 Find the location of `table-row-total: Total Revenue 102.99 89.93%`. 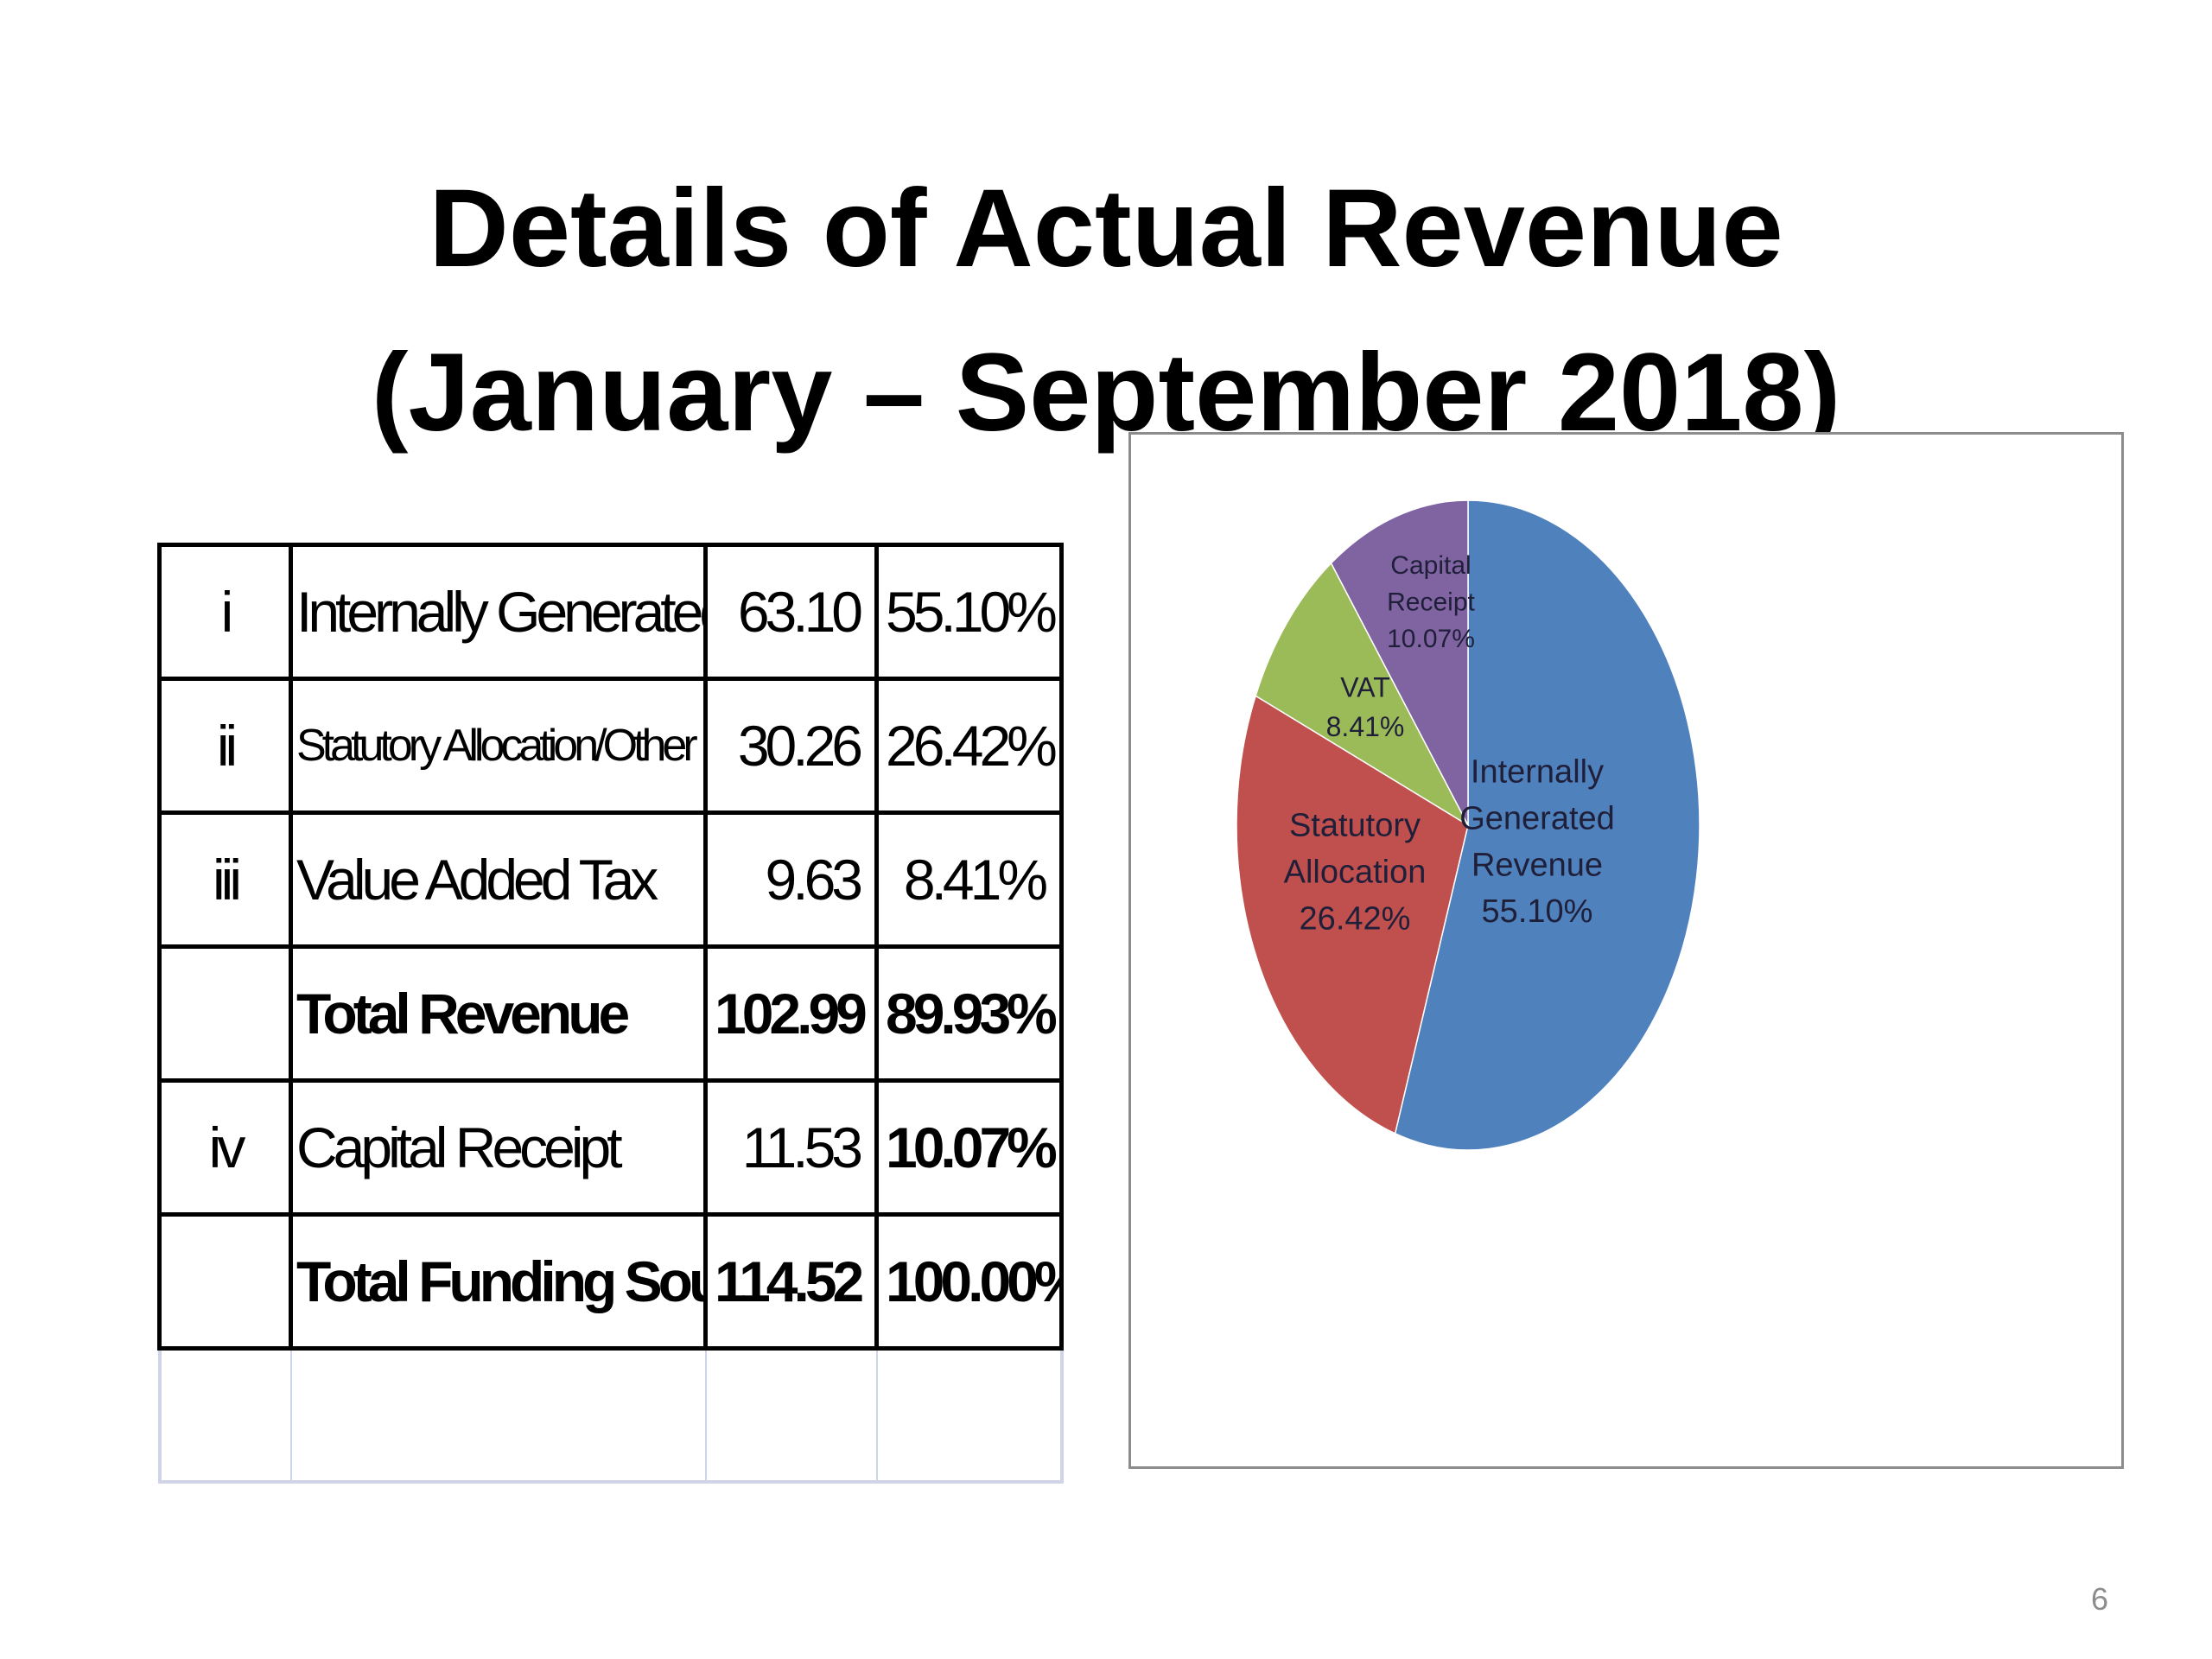

table-row-total: Total Revenue 102.99 89.93% is located at coordinates (610, 1013).